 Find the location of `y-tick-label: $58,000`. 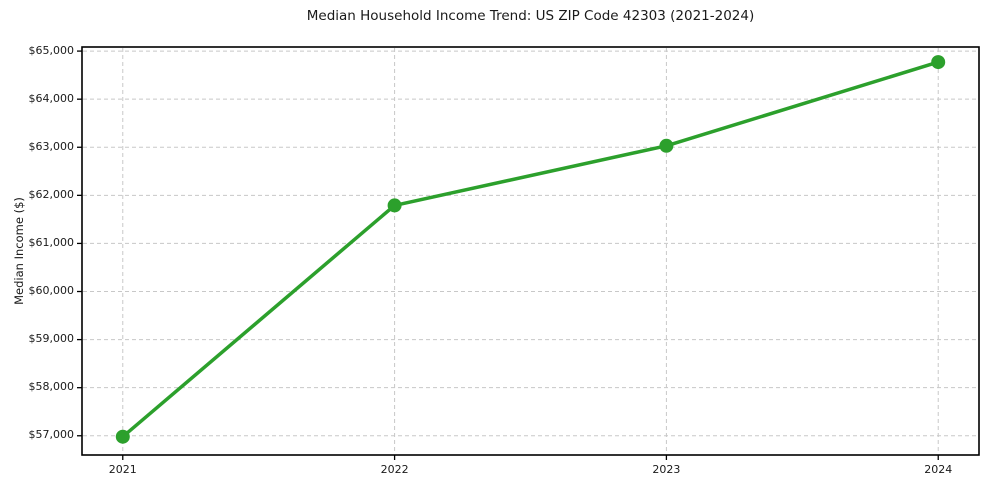

y-tick-label: $58,000 is located at coordinates (51, 387).